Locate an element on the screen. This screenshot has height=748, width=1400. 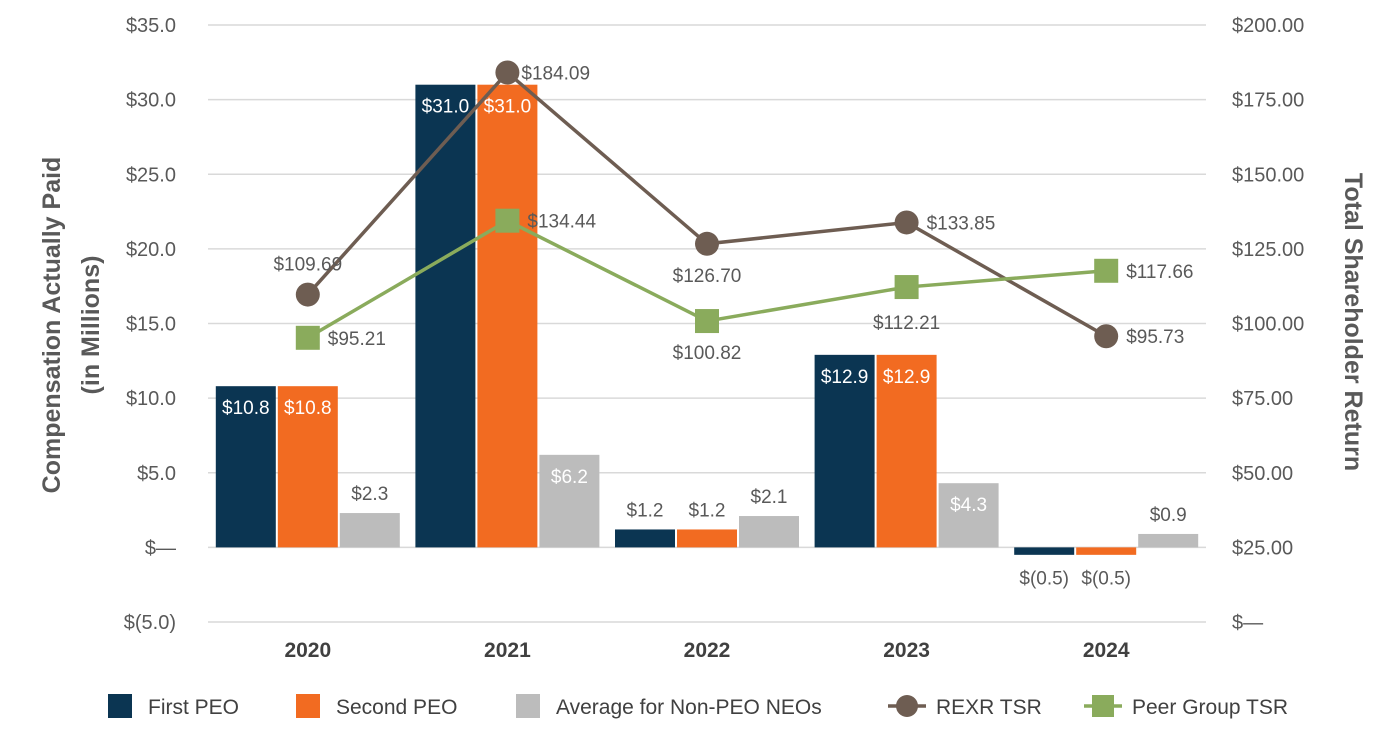
line-data-label: $100.82 is located at coordinates (707, 353).